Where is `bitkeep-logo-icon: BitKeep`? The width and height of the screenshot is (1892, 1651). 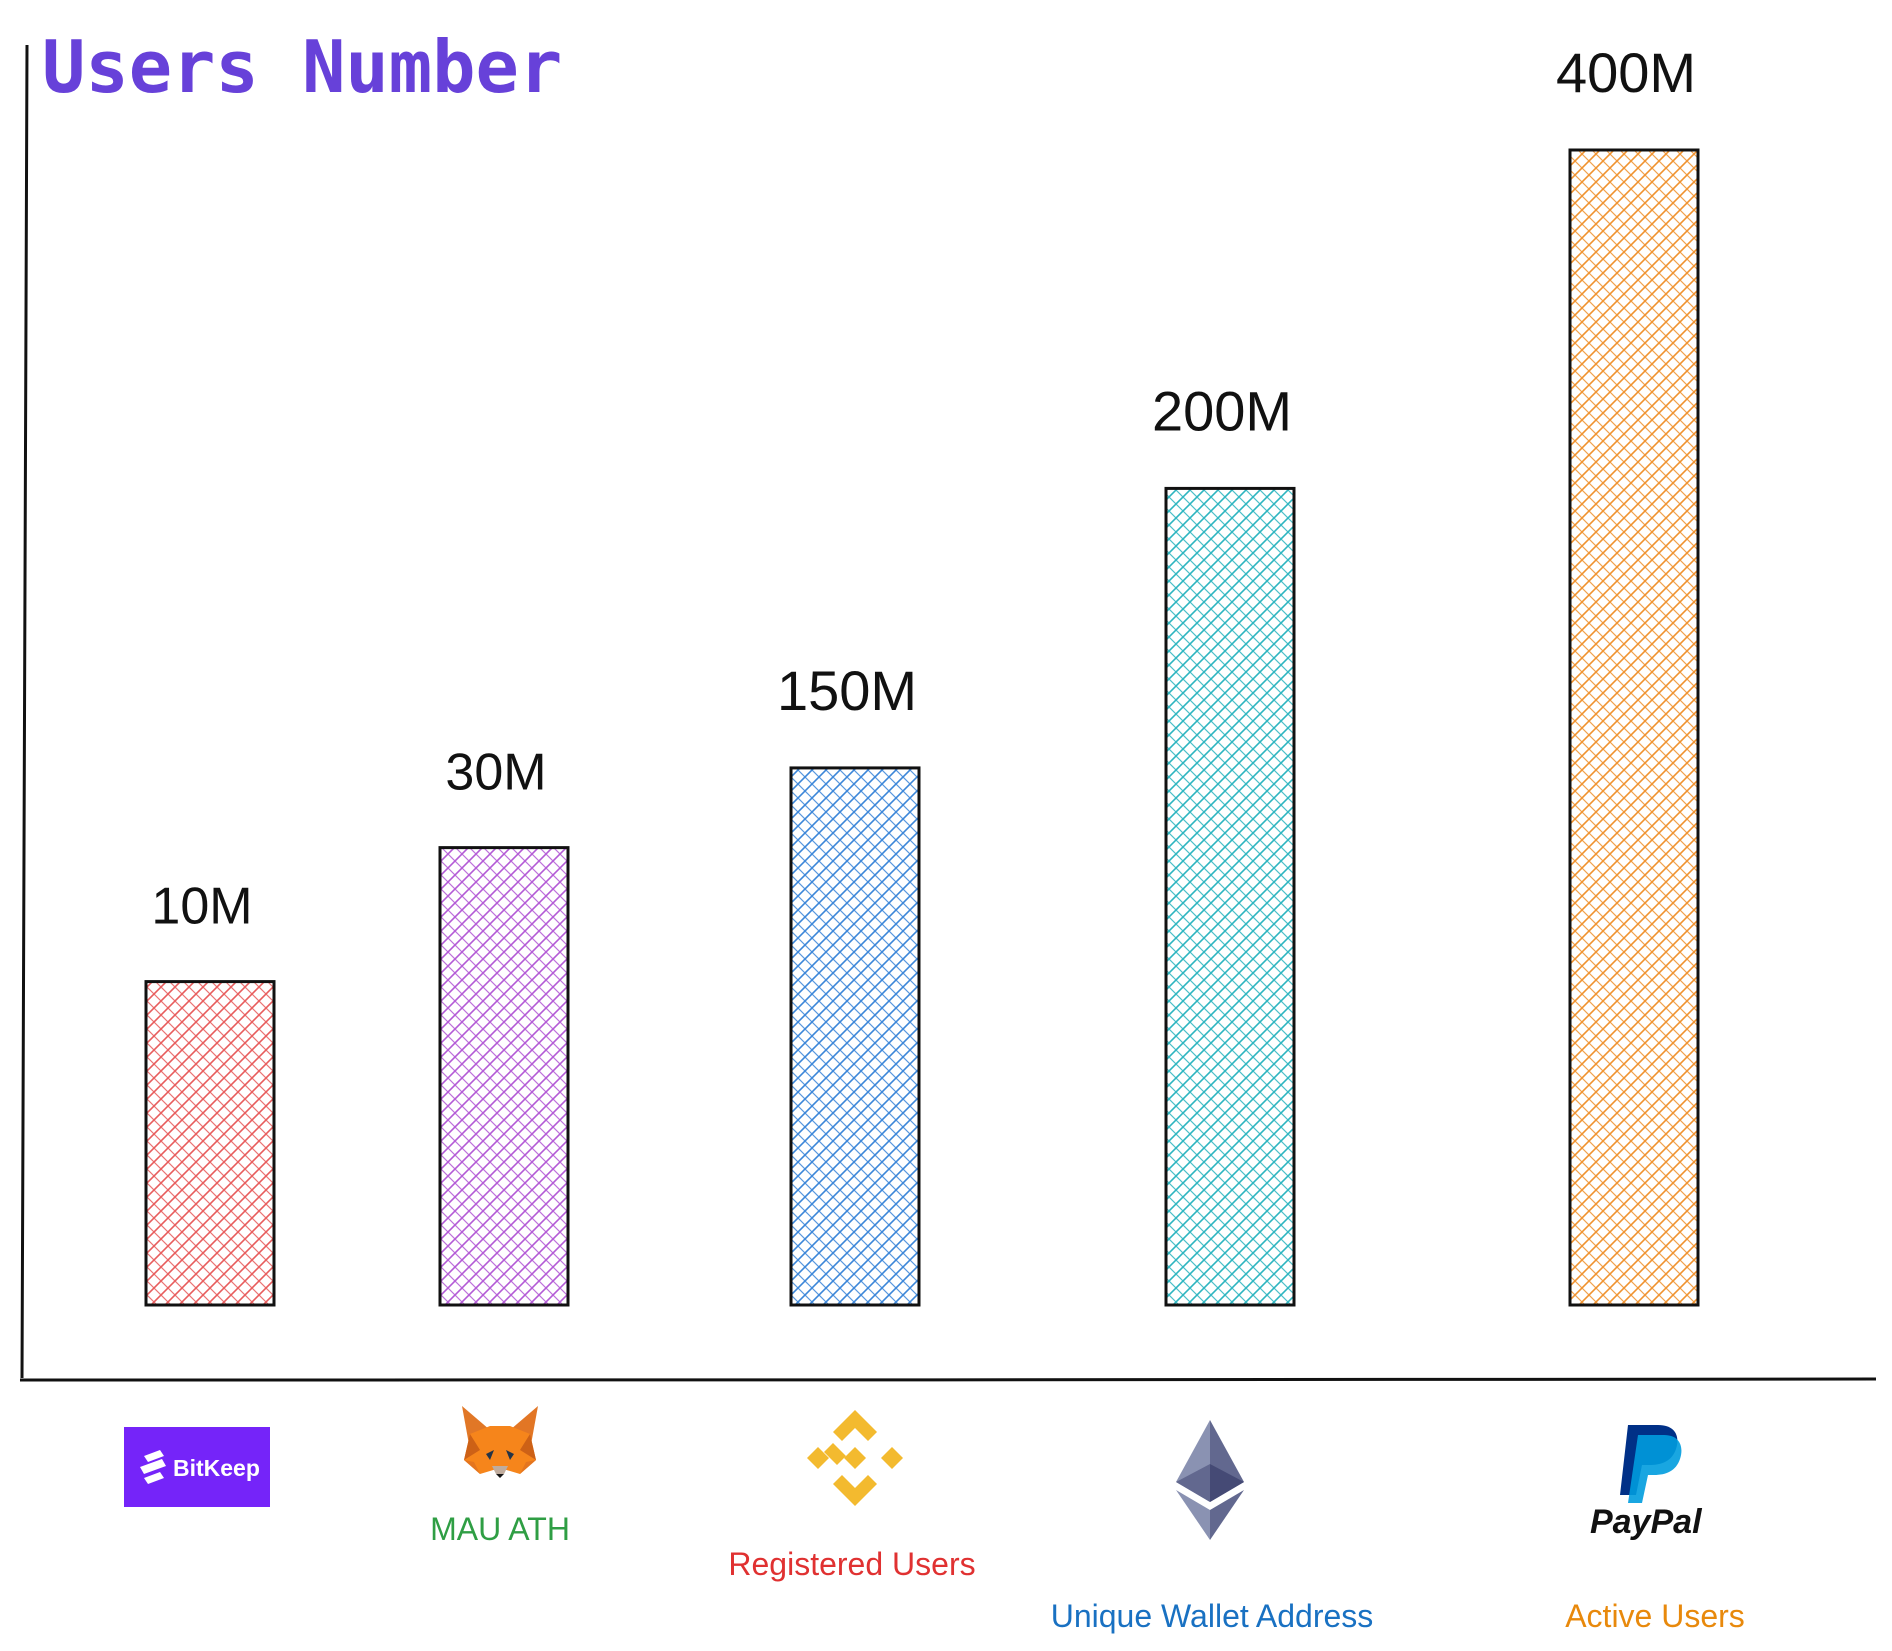
bitkeep-logo-icon: BitKeep is located at coordinates (197, 1467).